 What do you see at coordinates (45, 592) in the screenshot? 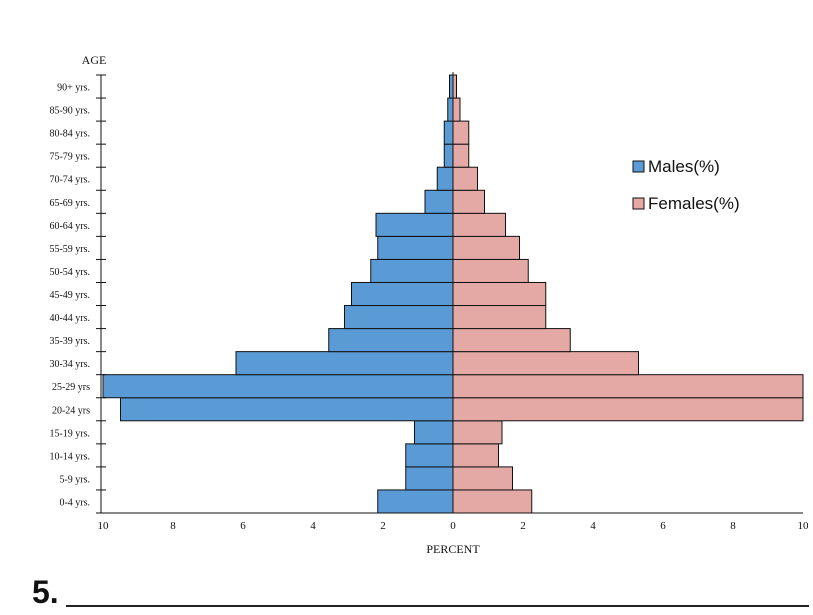
I see `question-number: 5.` at bounding box center [45, 592].